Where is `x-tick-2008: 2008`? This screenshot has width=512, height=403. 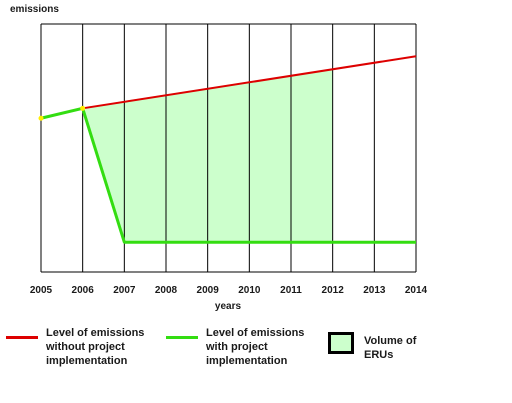
x-tick-2008: 2008 is located at coordinates (166, 290).